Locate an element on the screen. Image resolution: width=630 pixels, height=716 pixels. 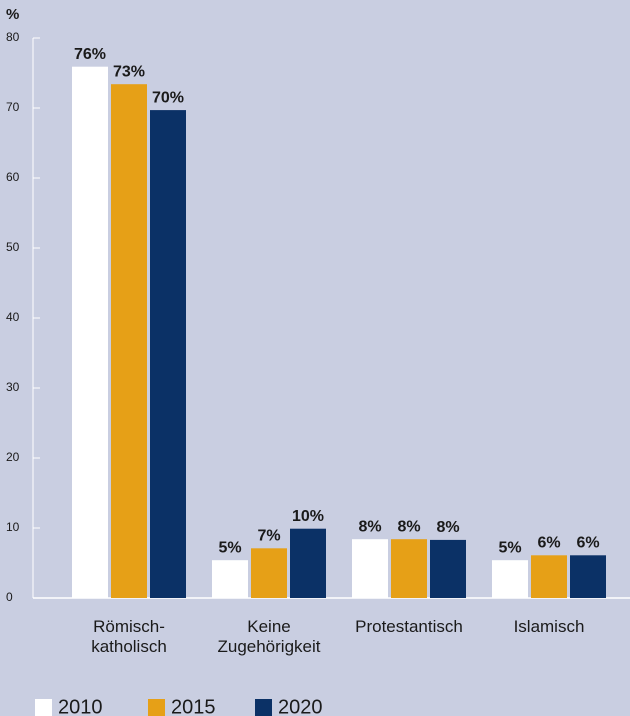
y-tick-label: 20 is located at coordinates (13, 457).